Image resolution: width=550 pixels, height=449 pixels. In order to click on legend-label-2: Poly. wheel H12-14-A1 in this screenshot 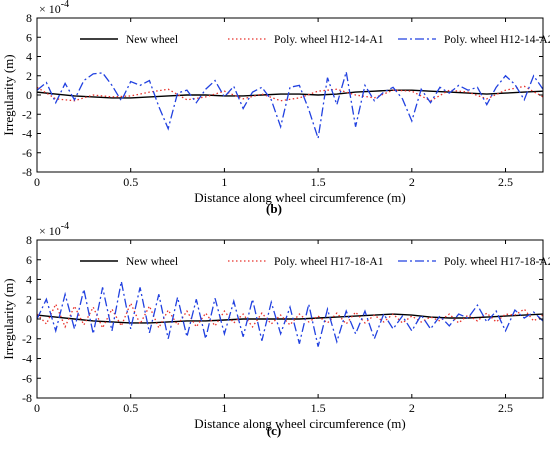, I will do `click(329, 40)`.